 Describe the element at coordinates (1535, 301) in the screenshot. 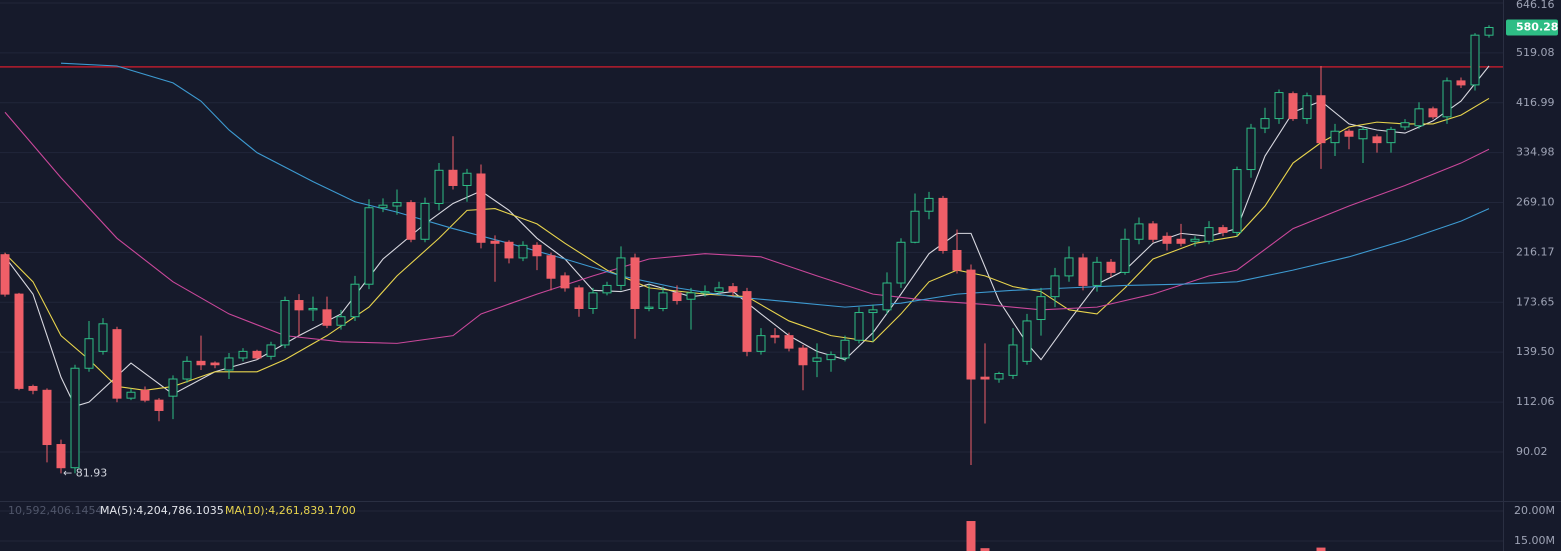

I see `y-tick-label: 173.65` at that location.